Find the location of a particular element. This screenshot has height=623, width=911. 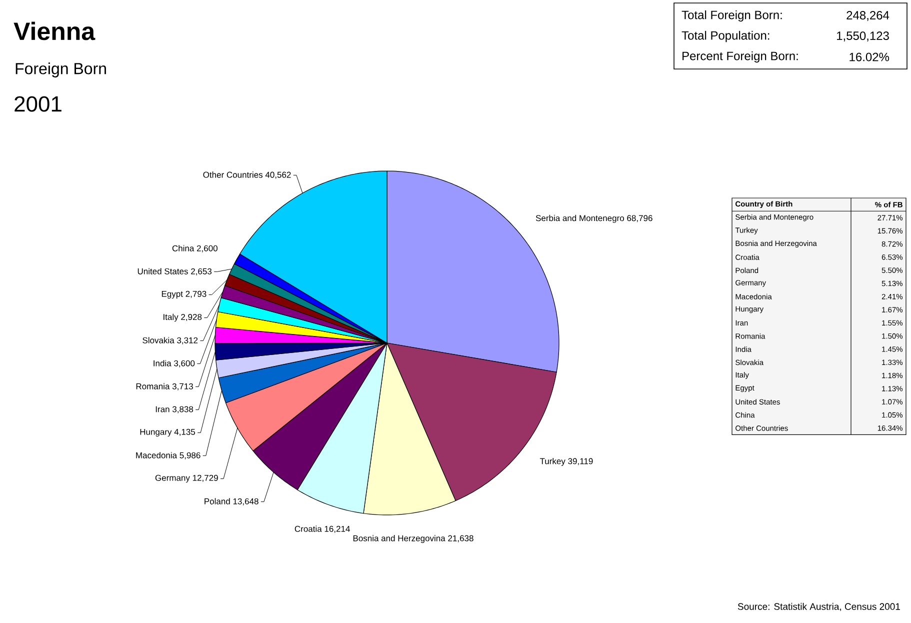

data-label: 40,562 is located at coordinates (278, 175).